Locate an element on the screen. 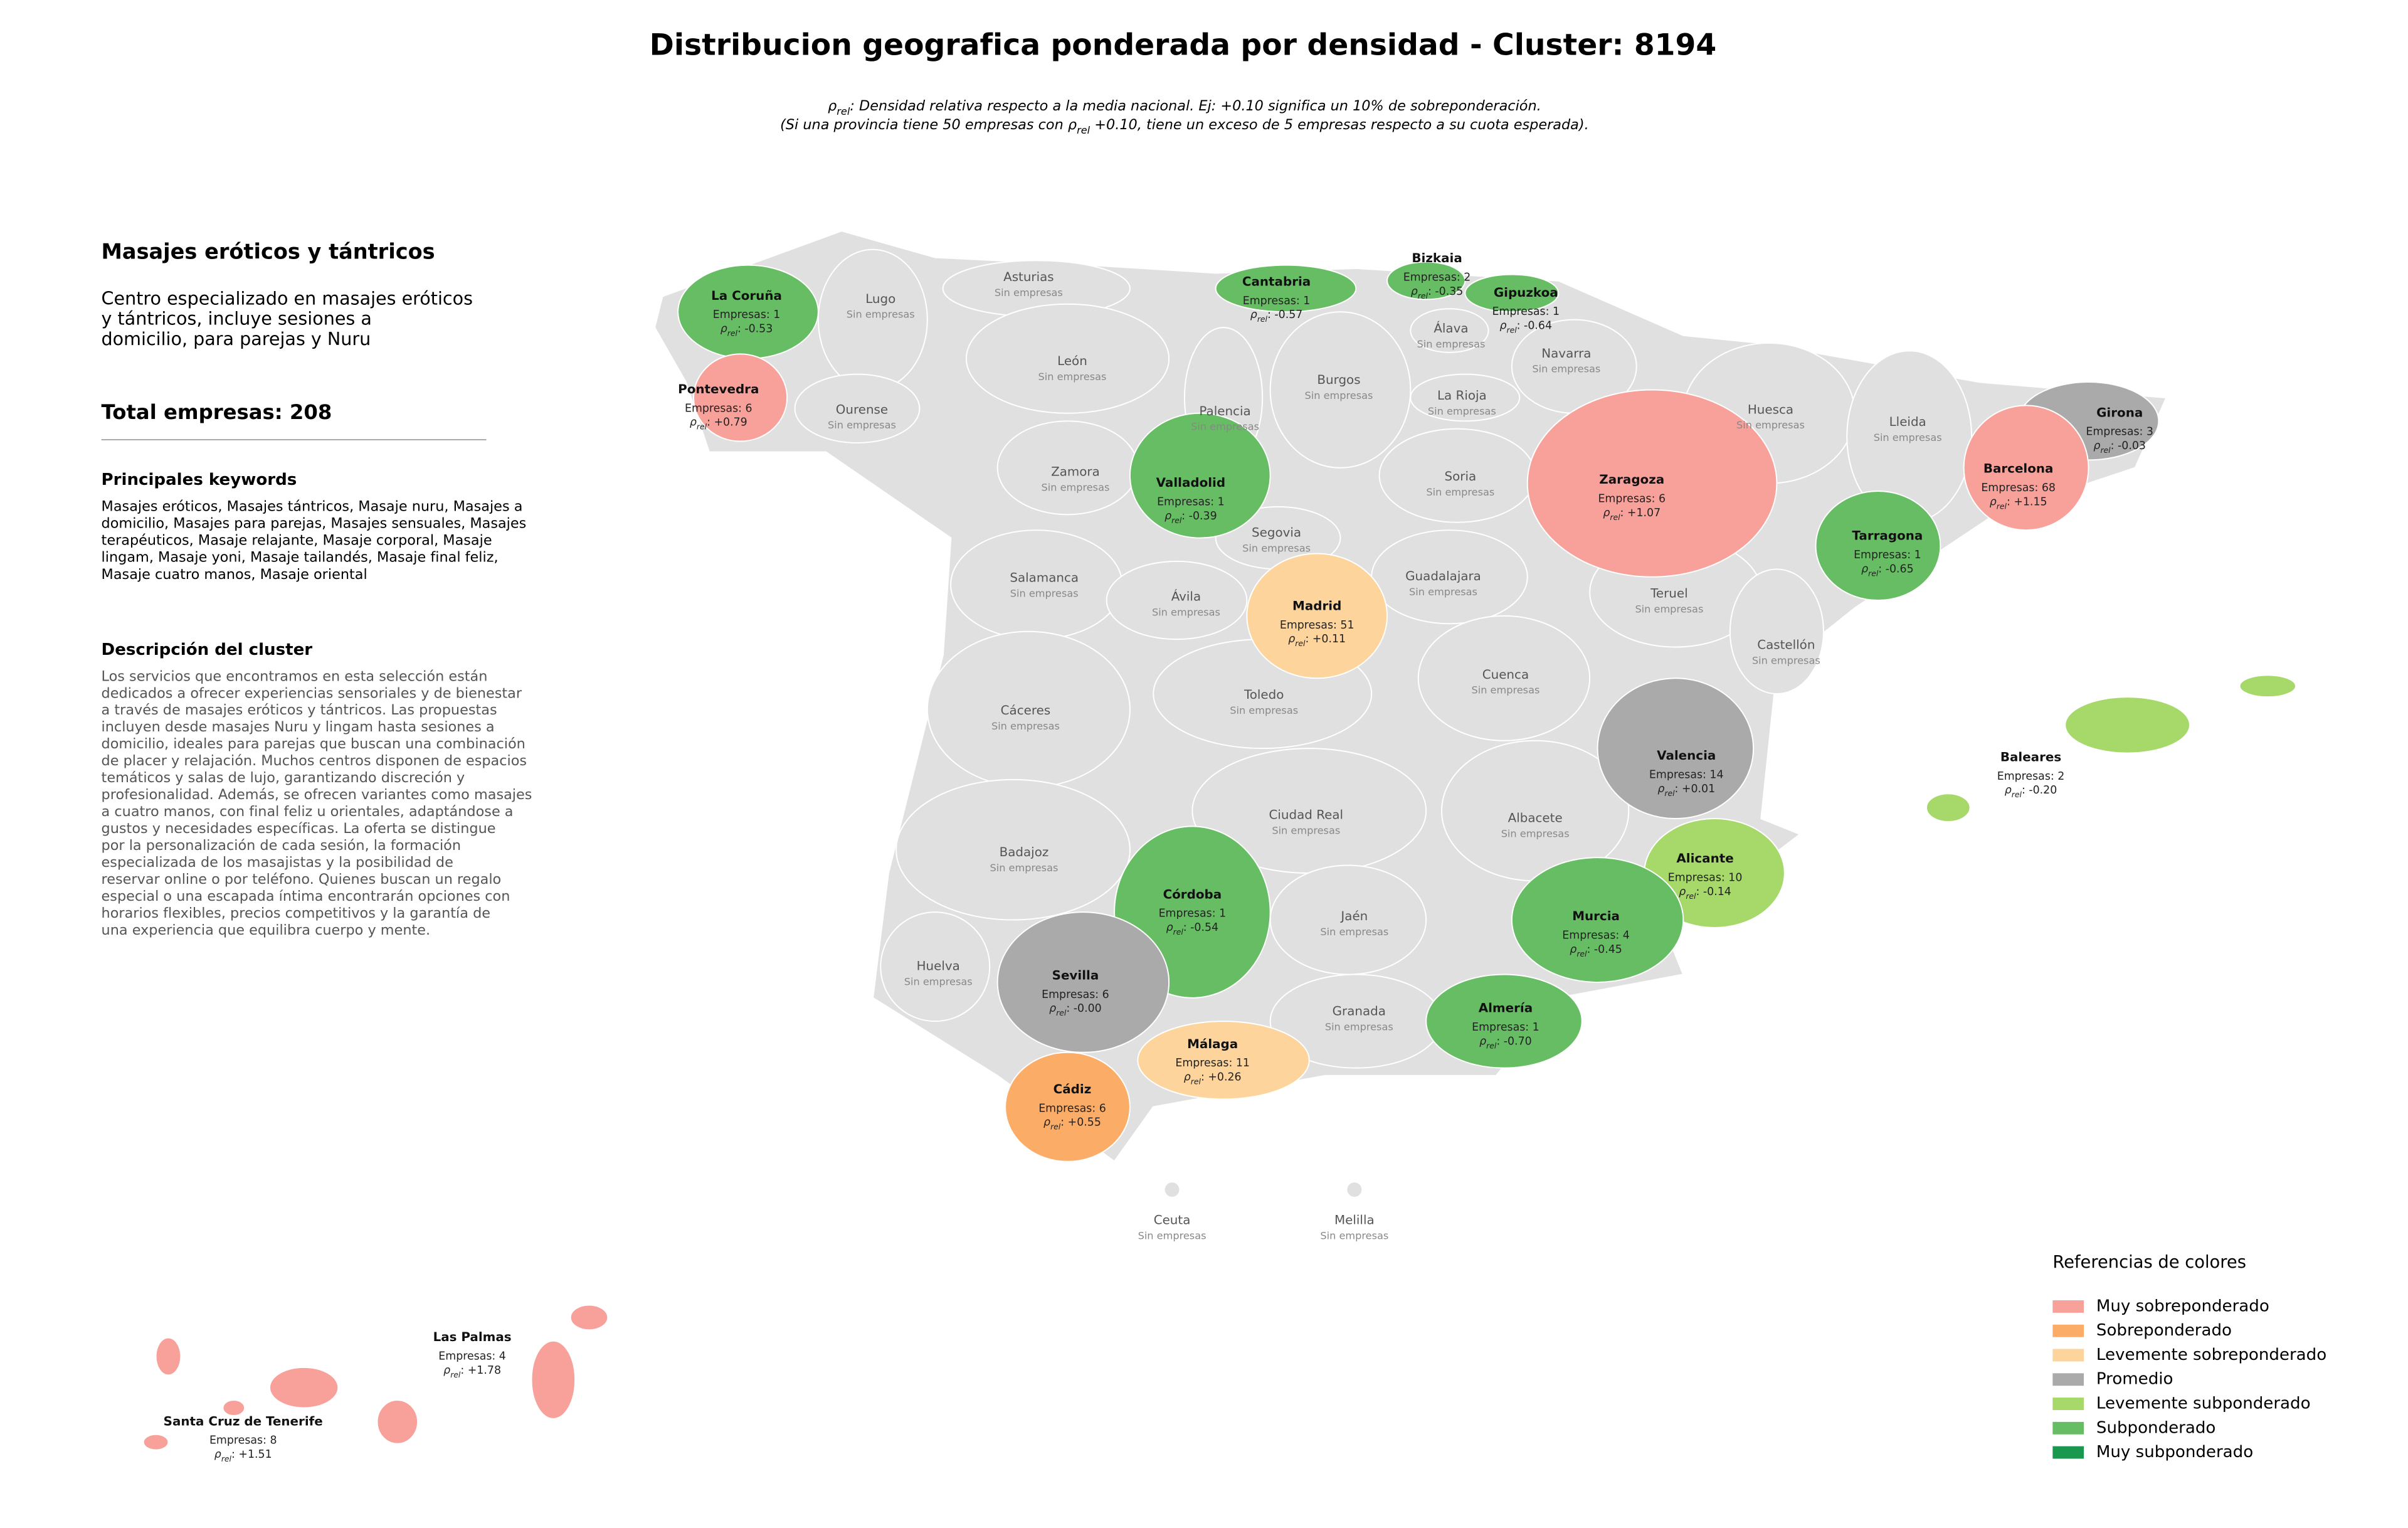 Image resolution: width=2408 pixels, height=1528 pixels. description-title: Descripción del cluster is located at coordinates (207, 649).